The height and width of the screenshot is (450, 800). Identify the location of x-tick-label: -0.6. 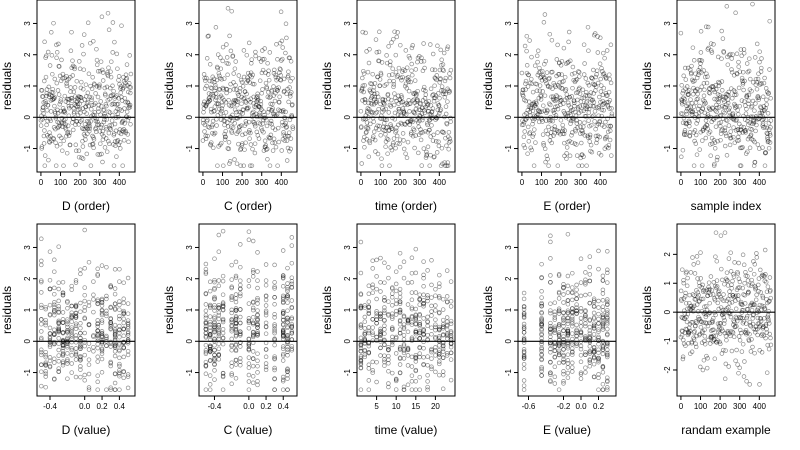
(529, 406).